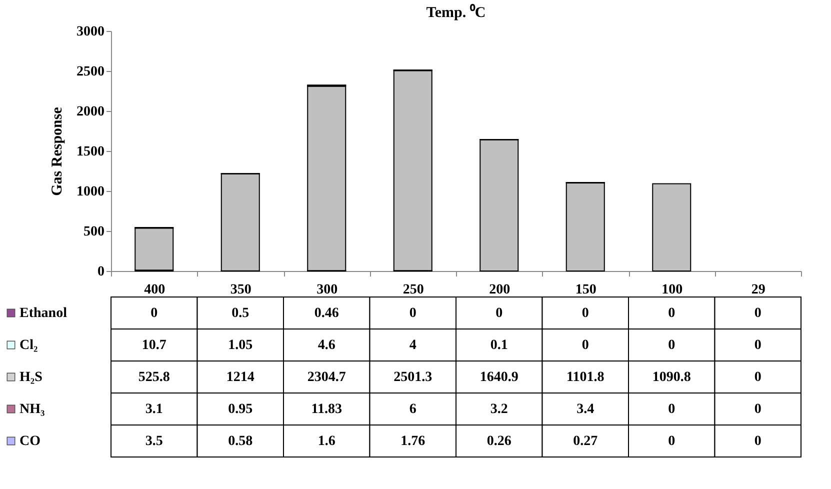 The width and height of the screenshot is (831, 489). I want to click on y-tick-label: 2500, so click(90, 72).